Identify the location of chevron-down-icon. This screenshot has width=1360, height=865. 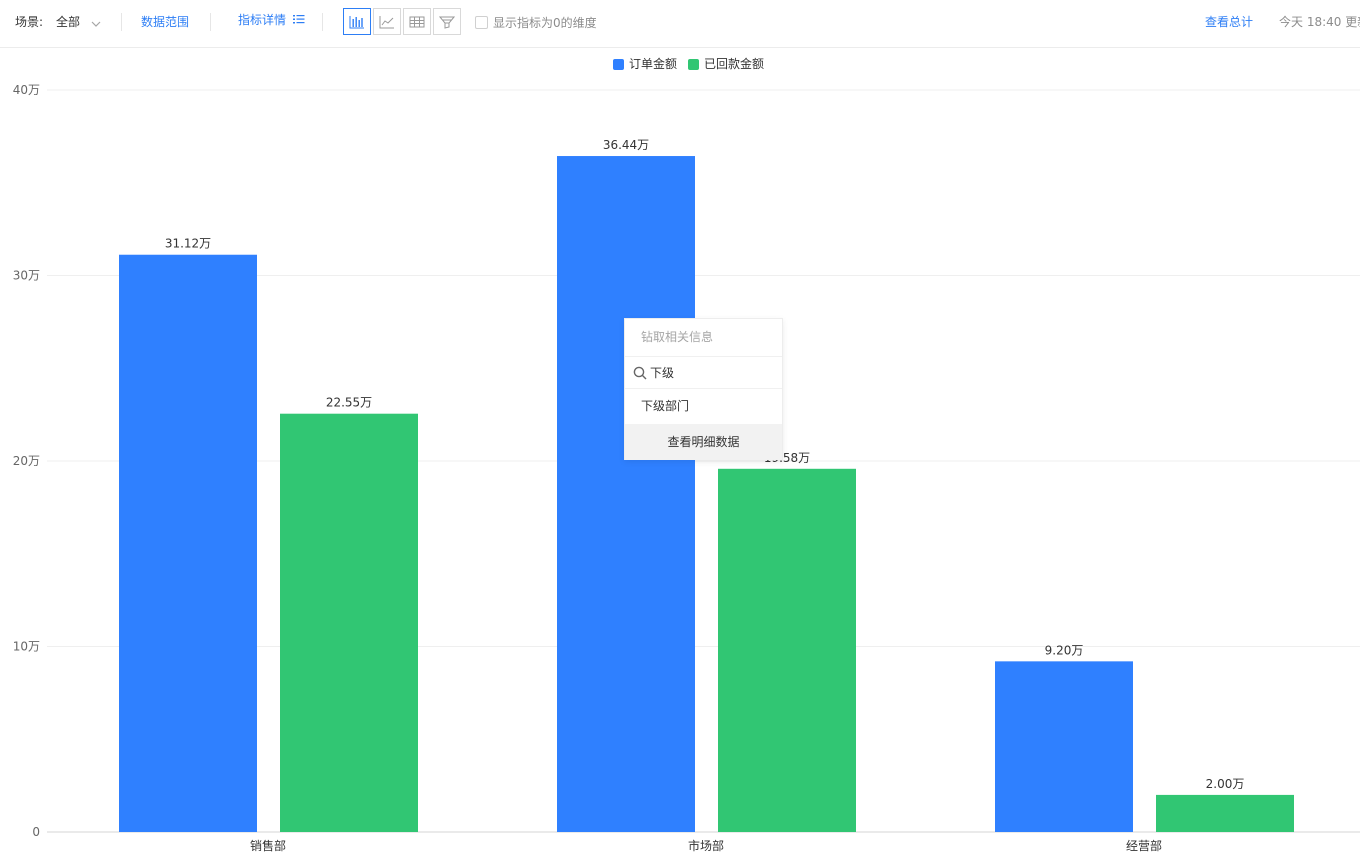
(96, 24).